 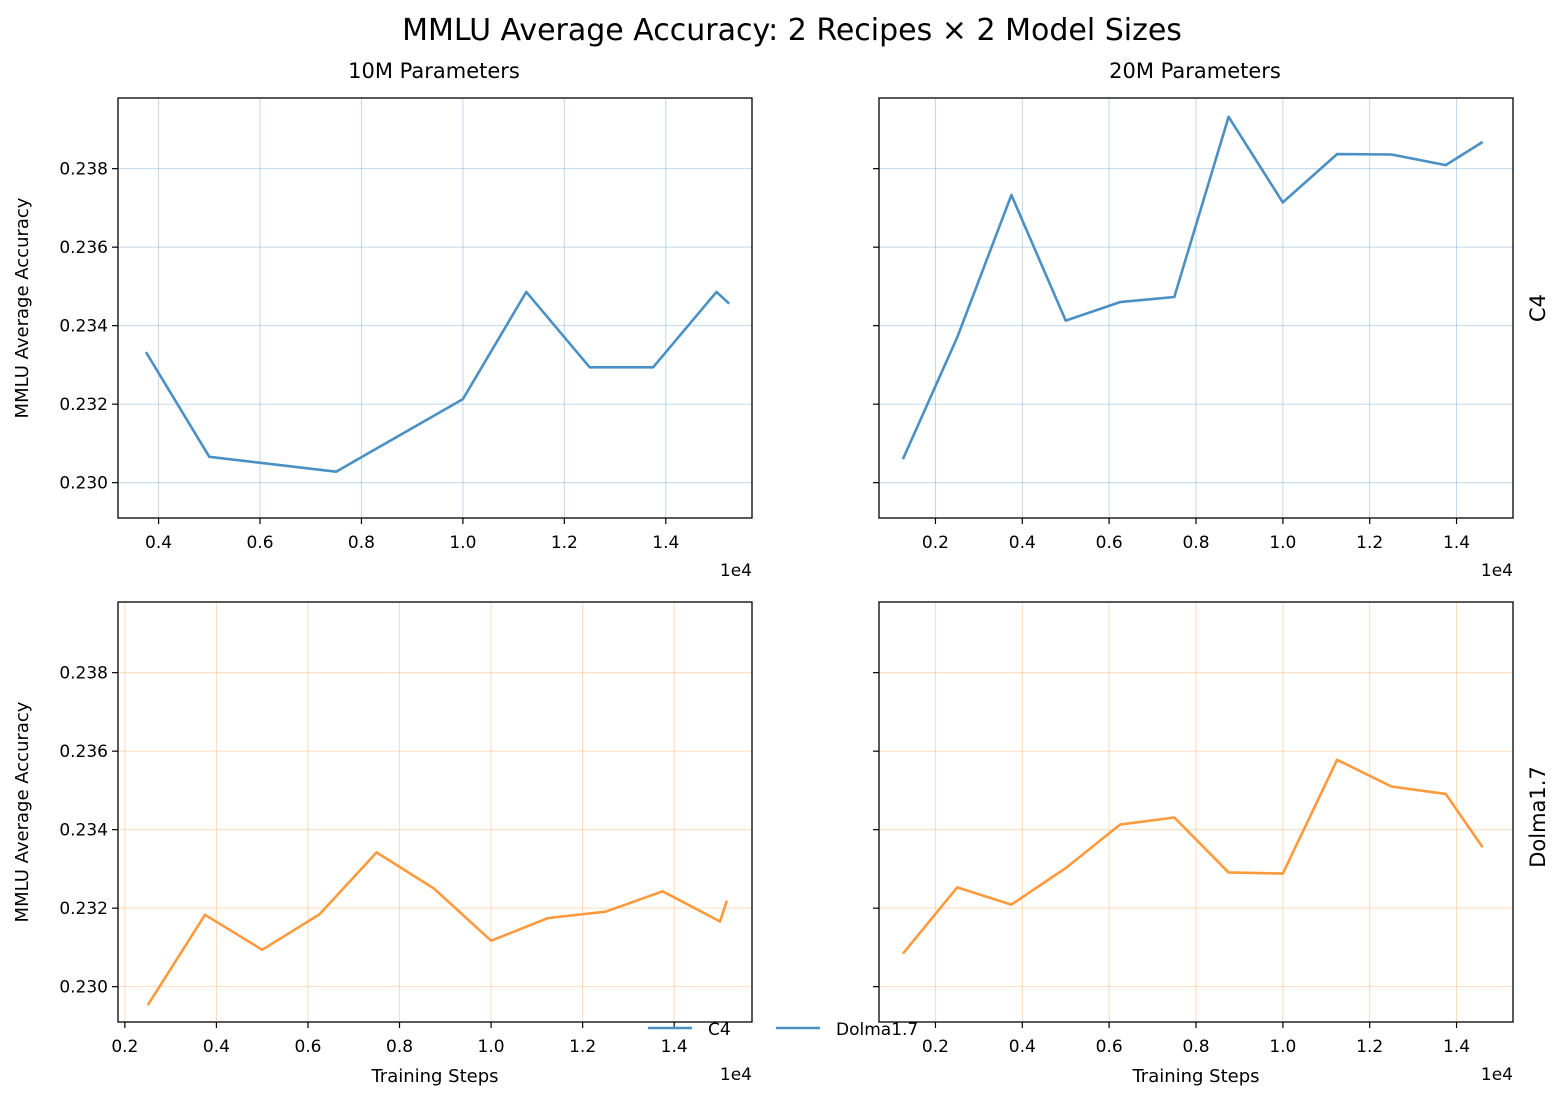 I want to click on legend-label-dolma: Dolma1.7, so click(x=877, y=1030).